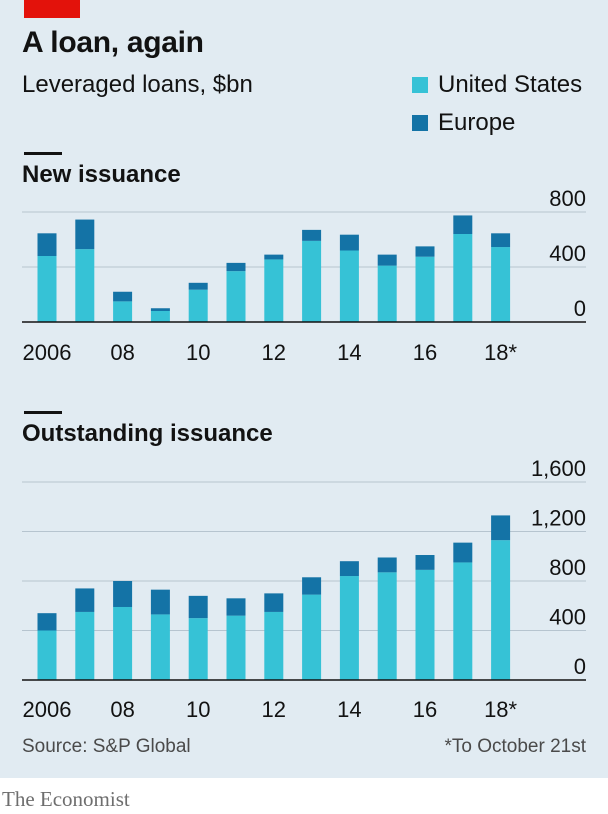  What do you see at coordinates (101, 174) in the screenshot?
I see `section-title-new-issuance: New issuance` at bounding box center [101, 174].